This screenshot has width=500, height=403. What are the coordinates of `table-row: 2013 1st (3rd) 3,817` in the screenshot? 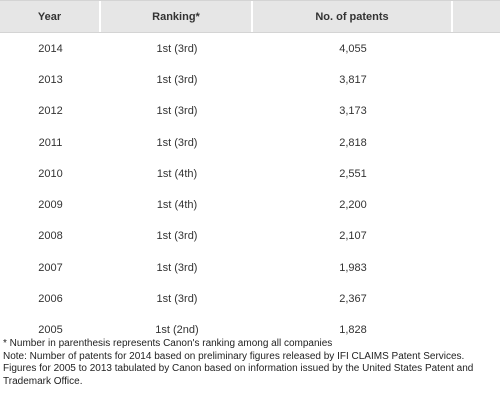 It's located at (250, 79).